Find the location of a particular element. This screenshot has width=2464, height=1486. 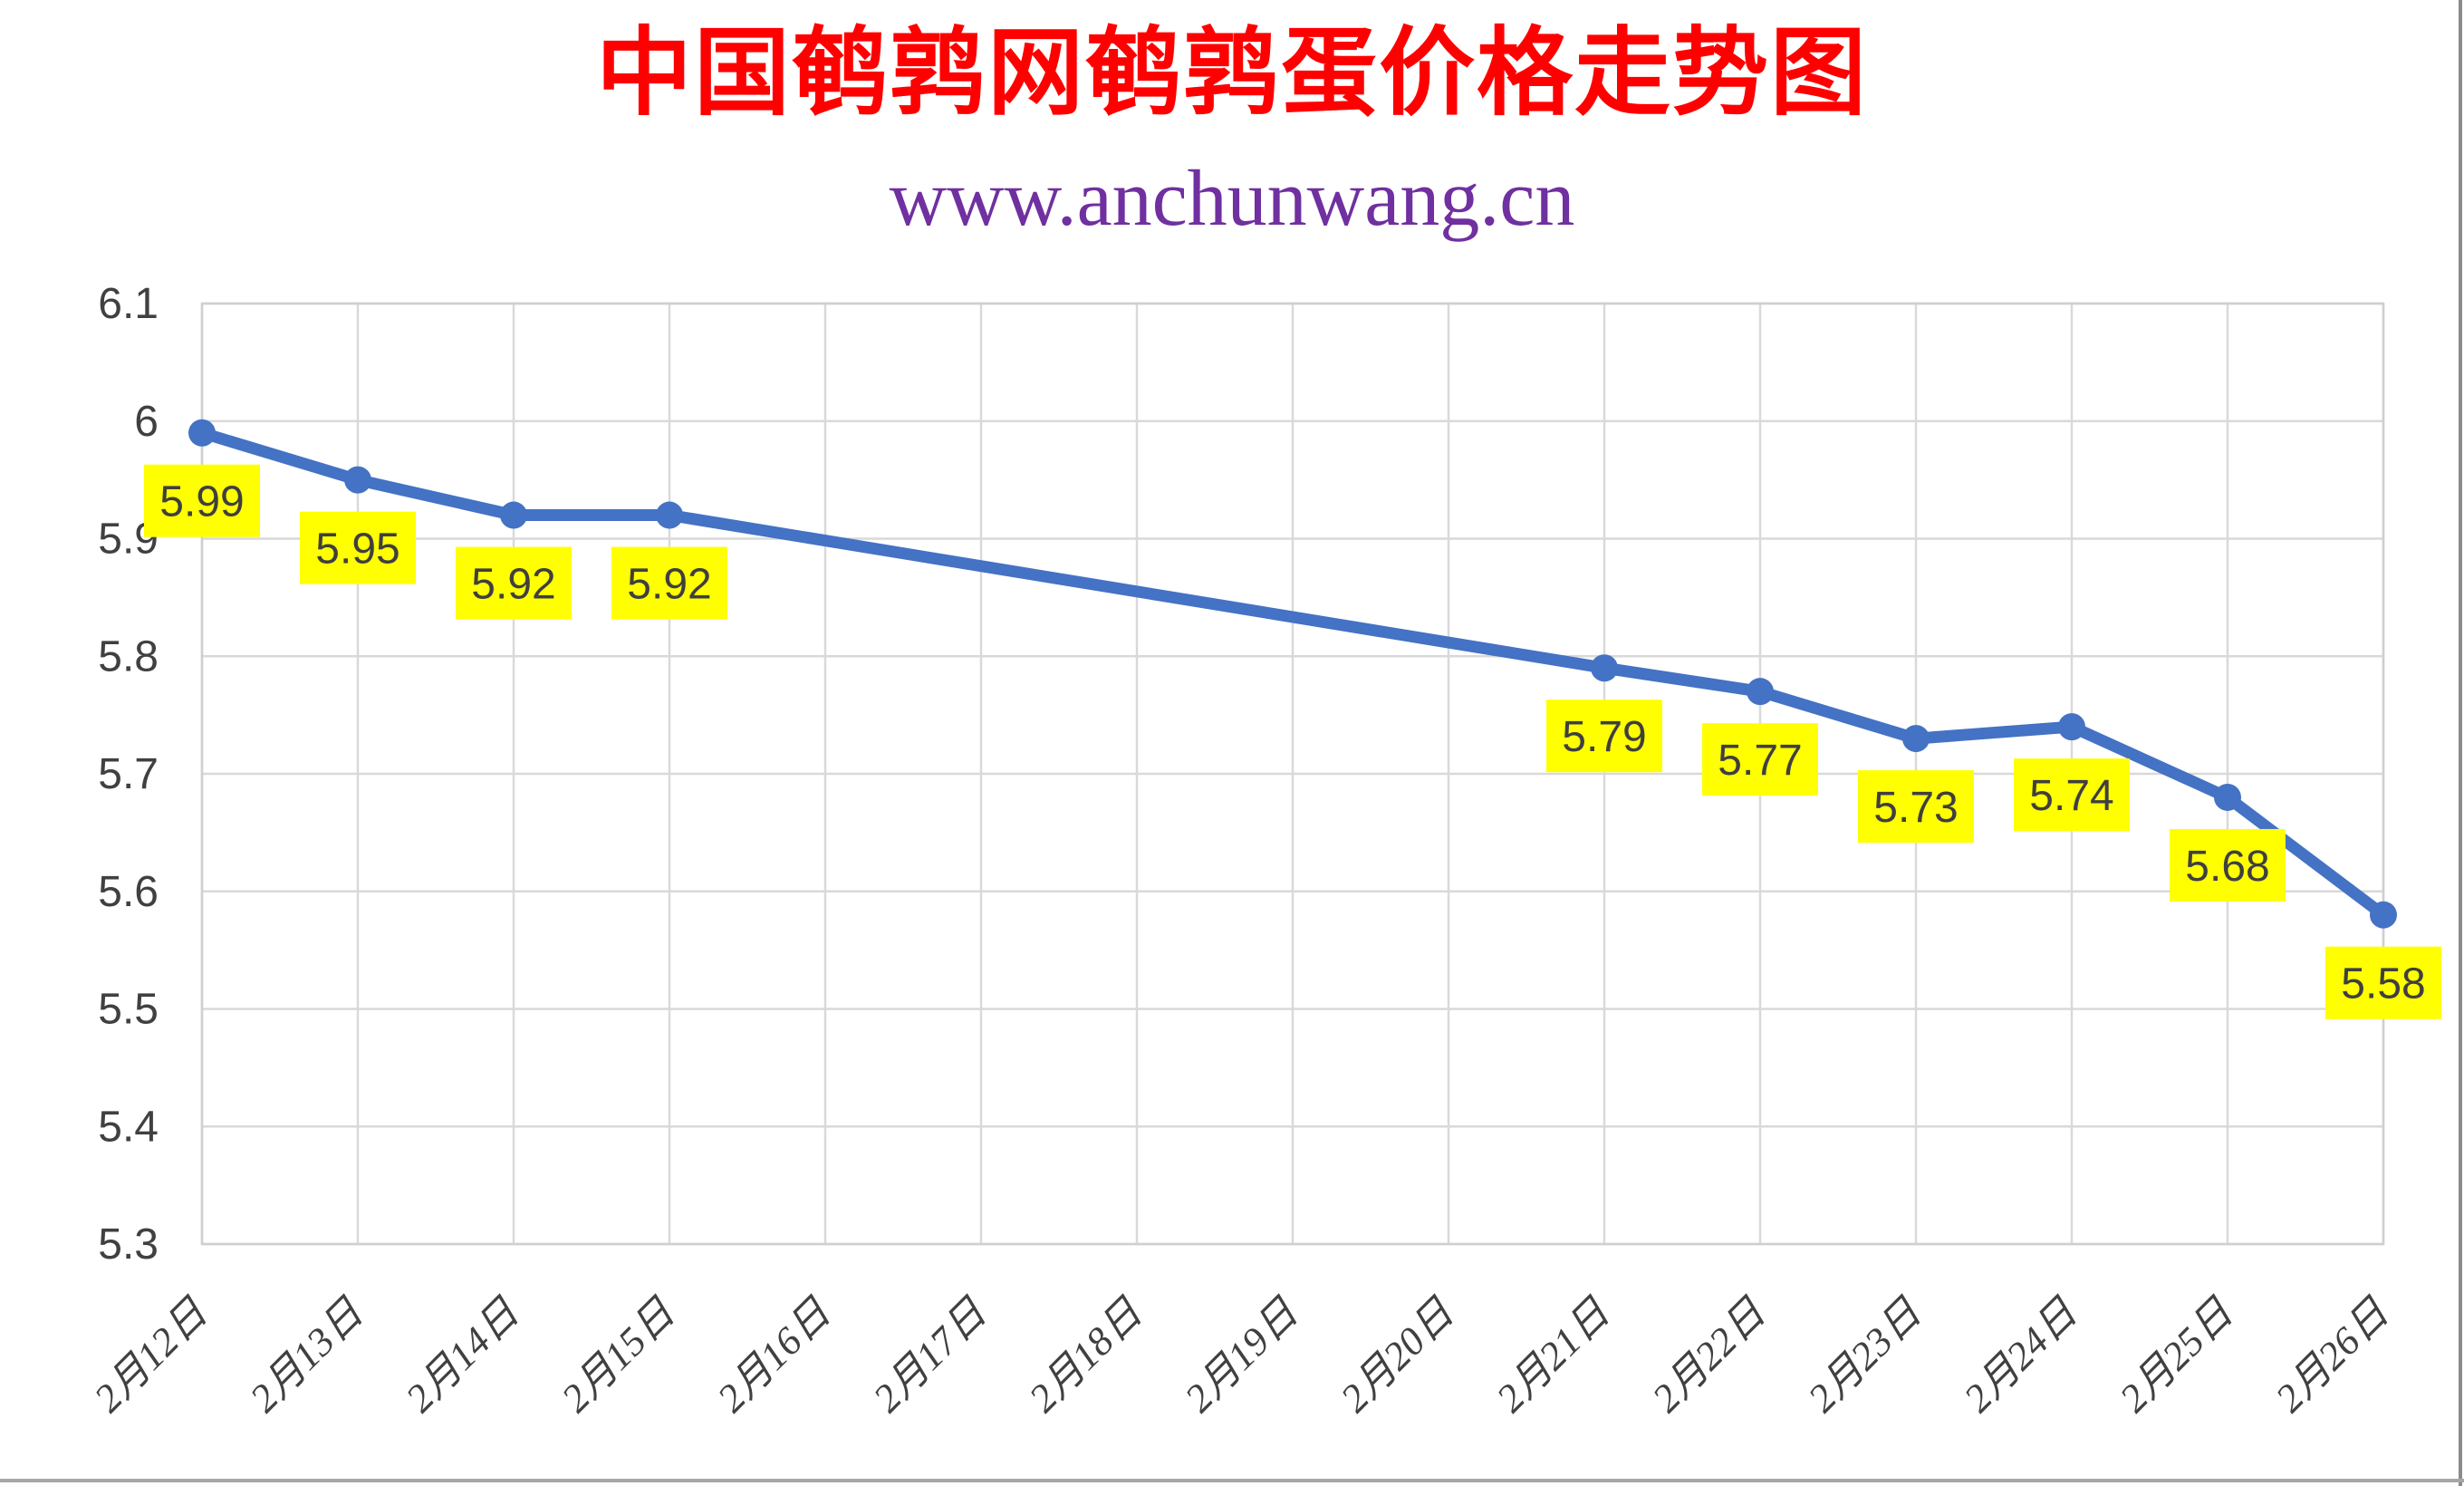

x-axis-tick-label: 2月24日 is located at coordinates (2021, 1355).